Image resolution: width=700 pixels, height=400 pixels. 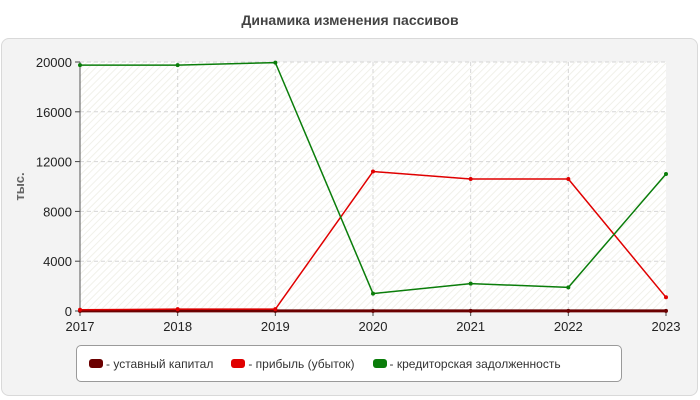 I want to click on legend-label-1: - прибыль (убыток), so click(x=301, y=363).